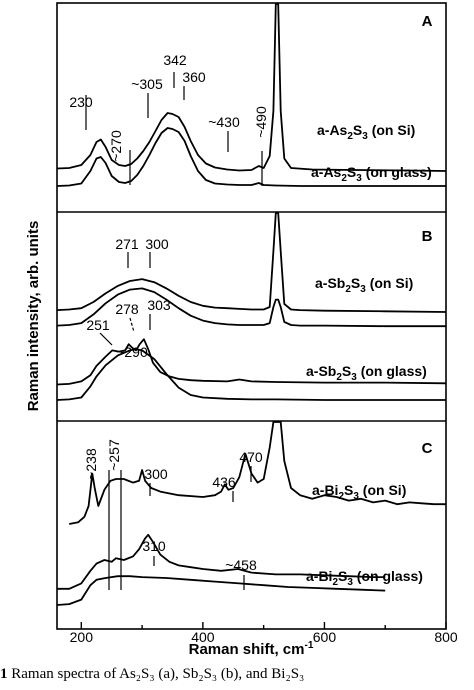 The height and width of the screenshot is (690, 474). What do you see at coordinates (224, 482) in the screenshot?
I see `peak-label-436: 436` at bounding box center [224, 482].